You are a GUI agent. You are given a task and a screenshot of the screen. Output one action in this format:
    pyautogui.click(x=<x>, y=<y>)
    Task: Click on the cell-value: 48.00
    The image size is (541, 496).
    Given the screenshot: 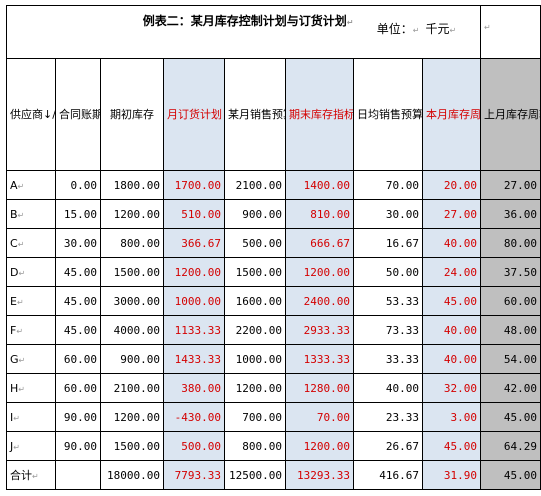 What is the action you would take?
    pyautogui.click(x=520, y=330)
    